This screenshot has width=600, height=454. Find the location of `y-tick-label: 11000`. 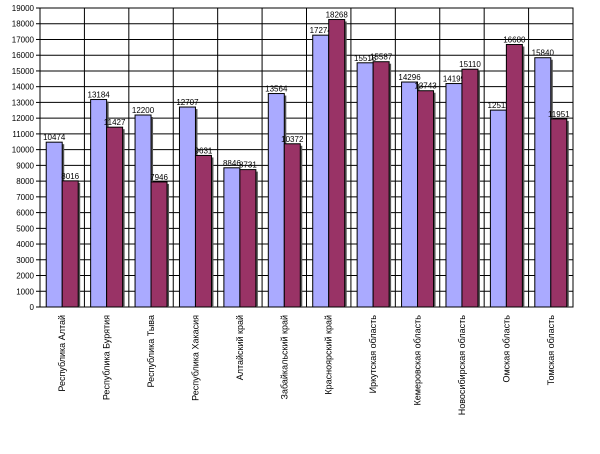

y-tick-label: 11000 is located at coordinates (23, 134).